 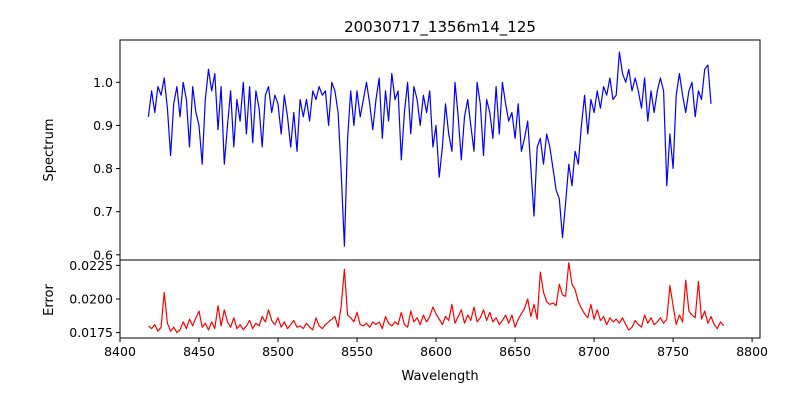 I want to click on x-tick-label: 8500, so click(x=278, y=351).